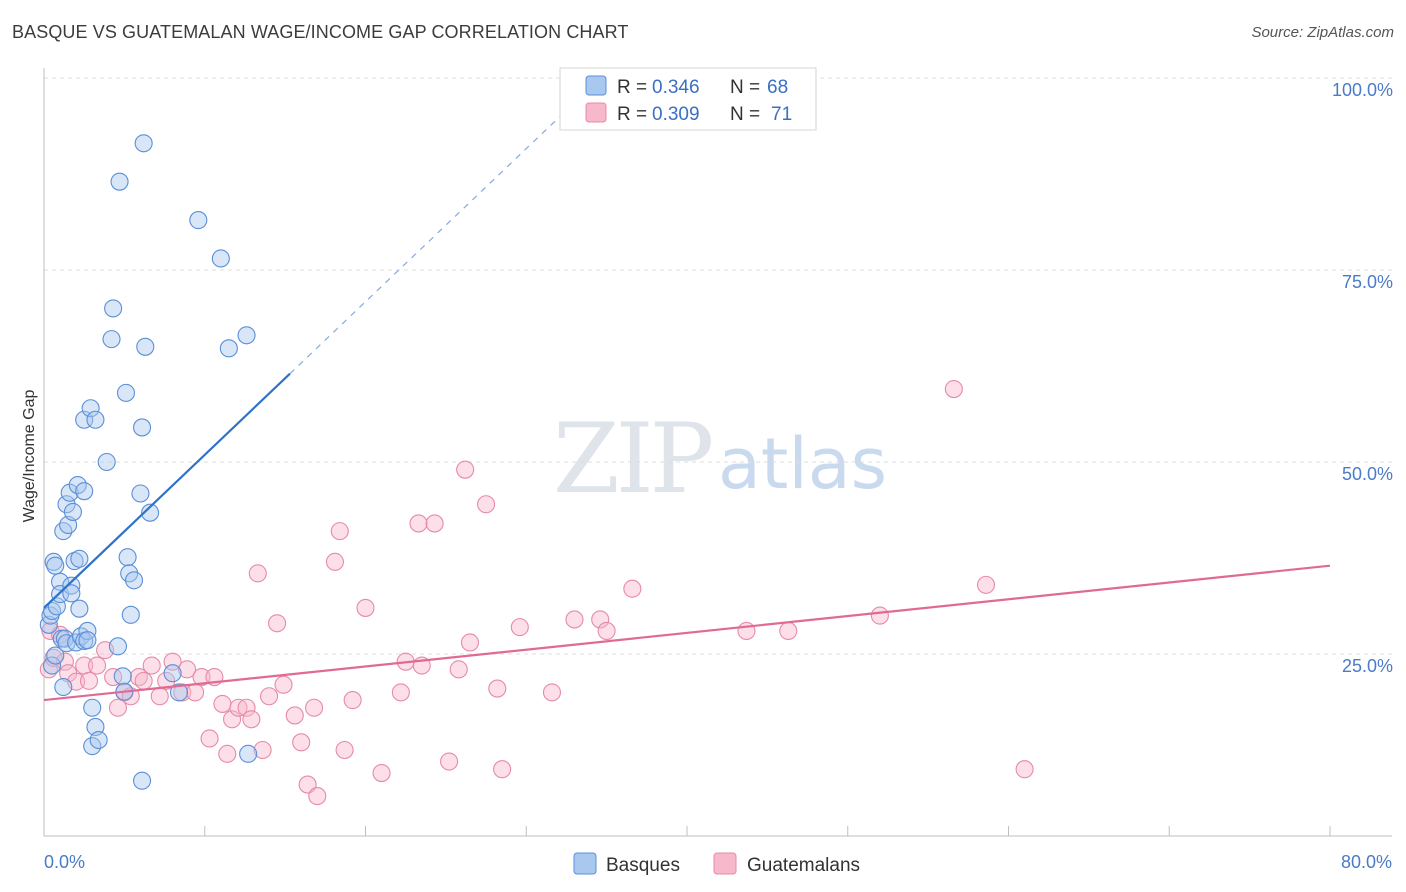 This screenshot has width=1406, height=892. Describe the element at coordinates (745, 87) in the screenshot. I see `basques-n-label: N =` at that location.